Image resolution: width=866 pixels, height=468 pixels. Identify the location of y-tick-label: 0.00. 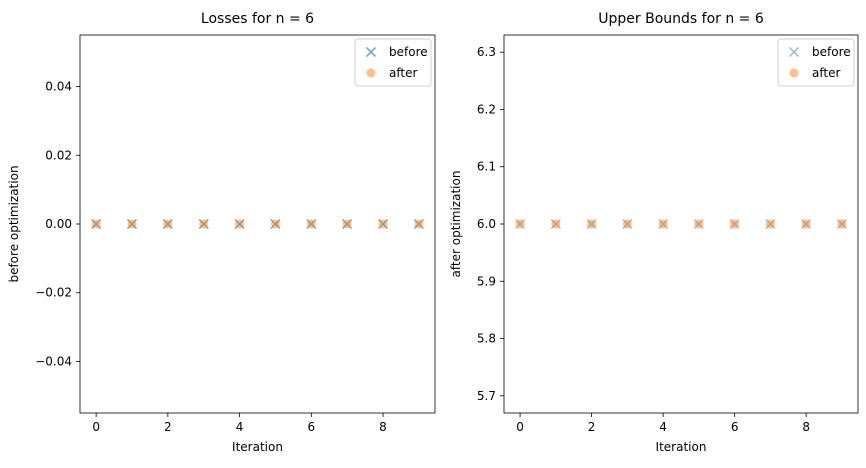
(58, 224).